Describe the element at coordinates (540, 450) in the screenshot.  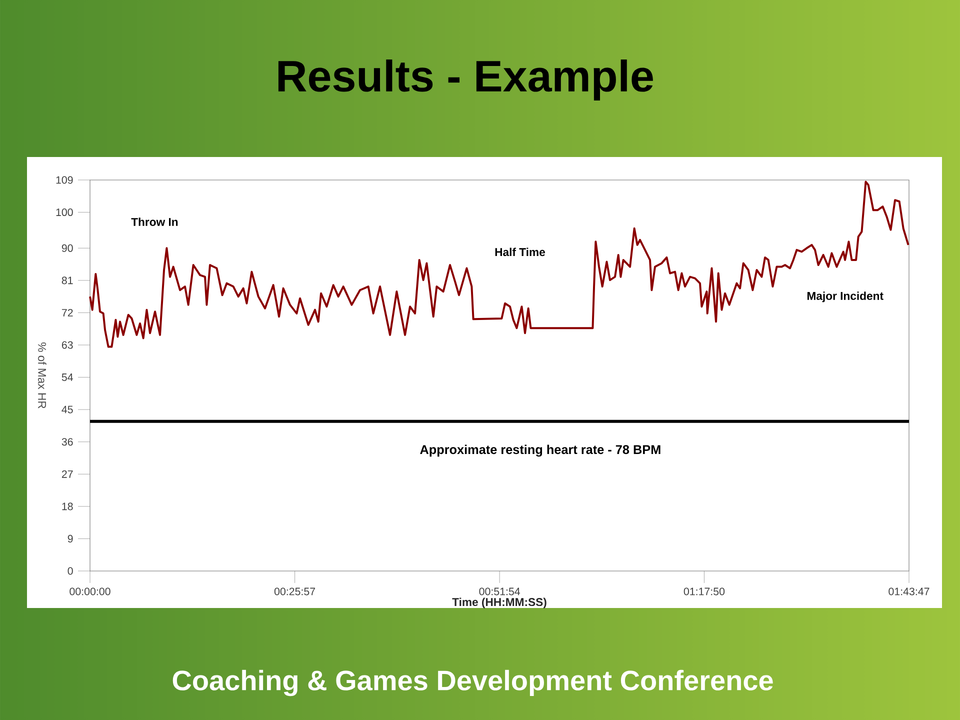
I see `ref-line-label: Approximate resting heart rate - 78 BPM` at that location.